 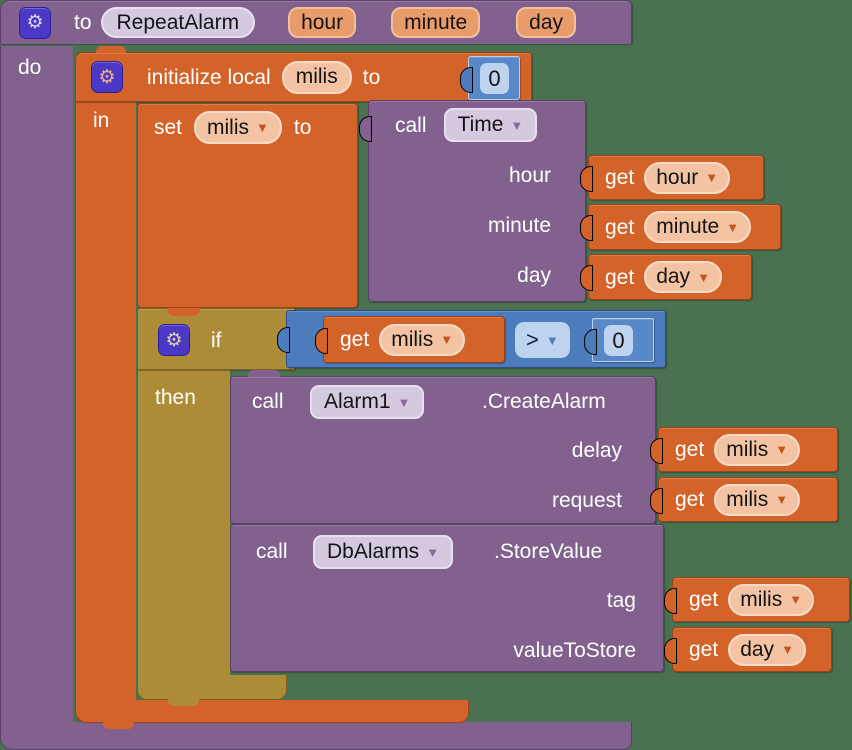 I want to click on get-block-day: get day ▼, so click(x=666, y=277).